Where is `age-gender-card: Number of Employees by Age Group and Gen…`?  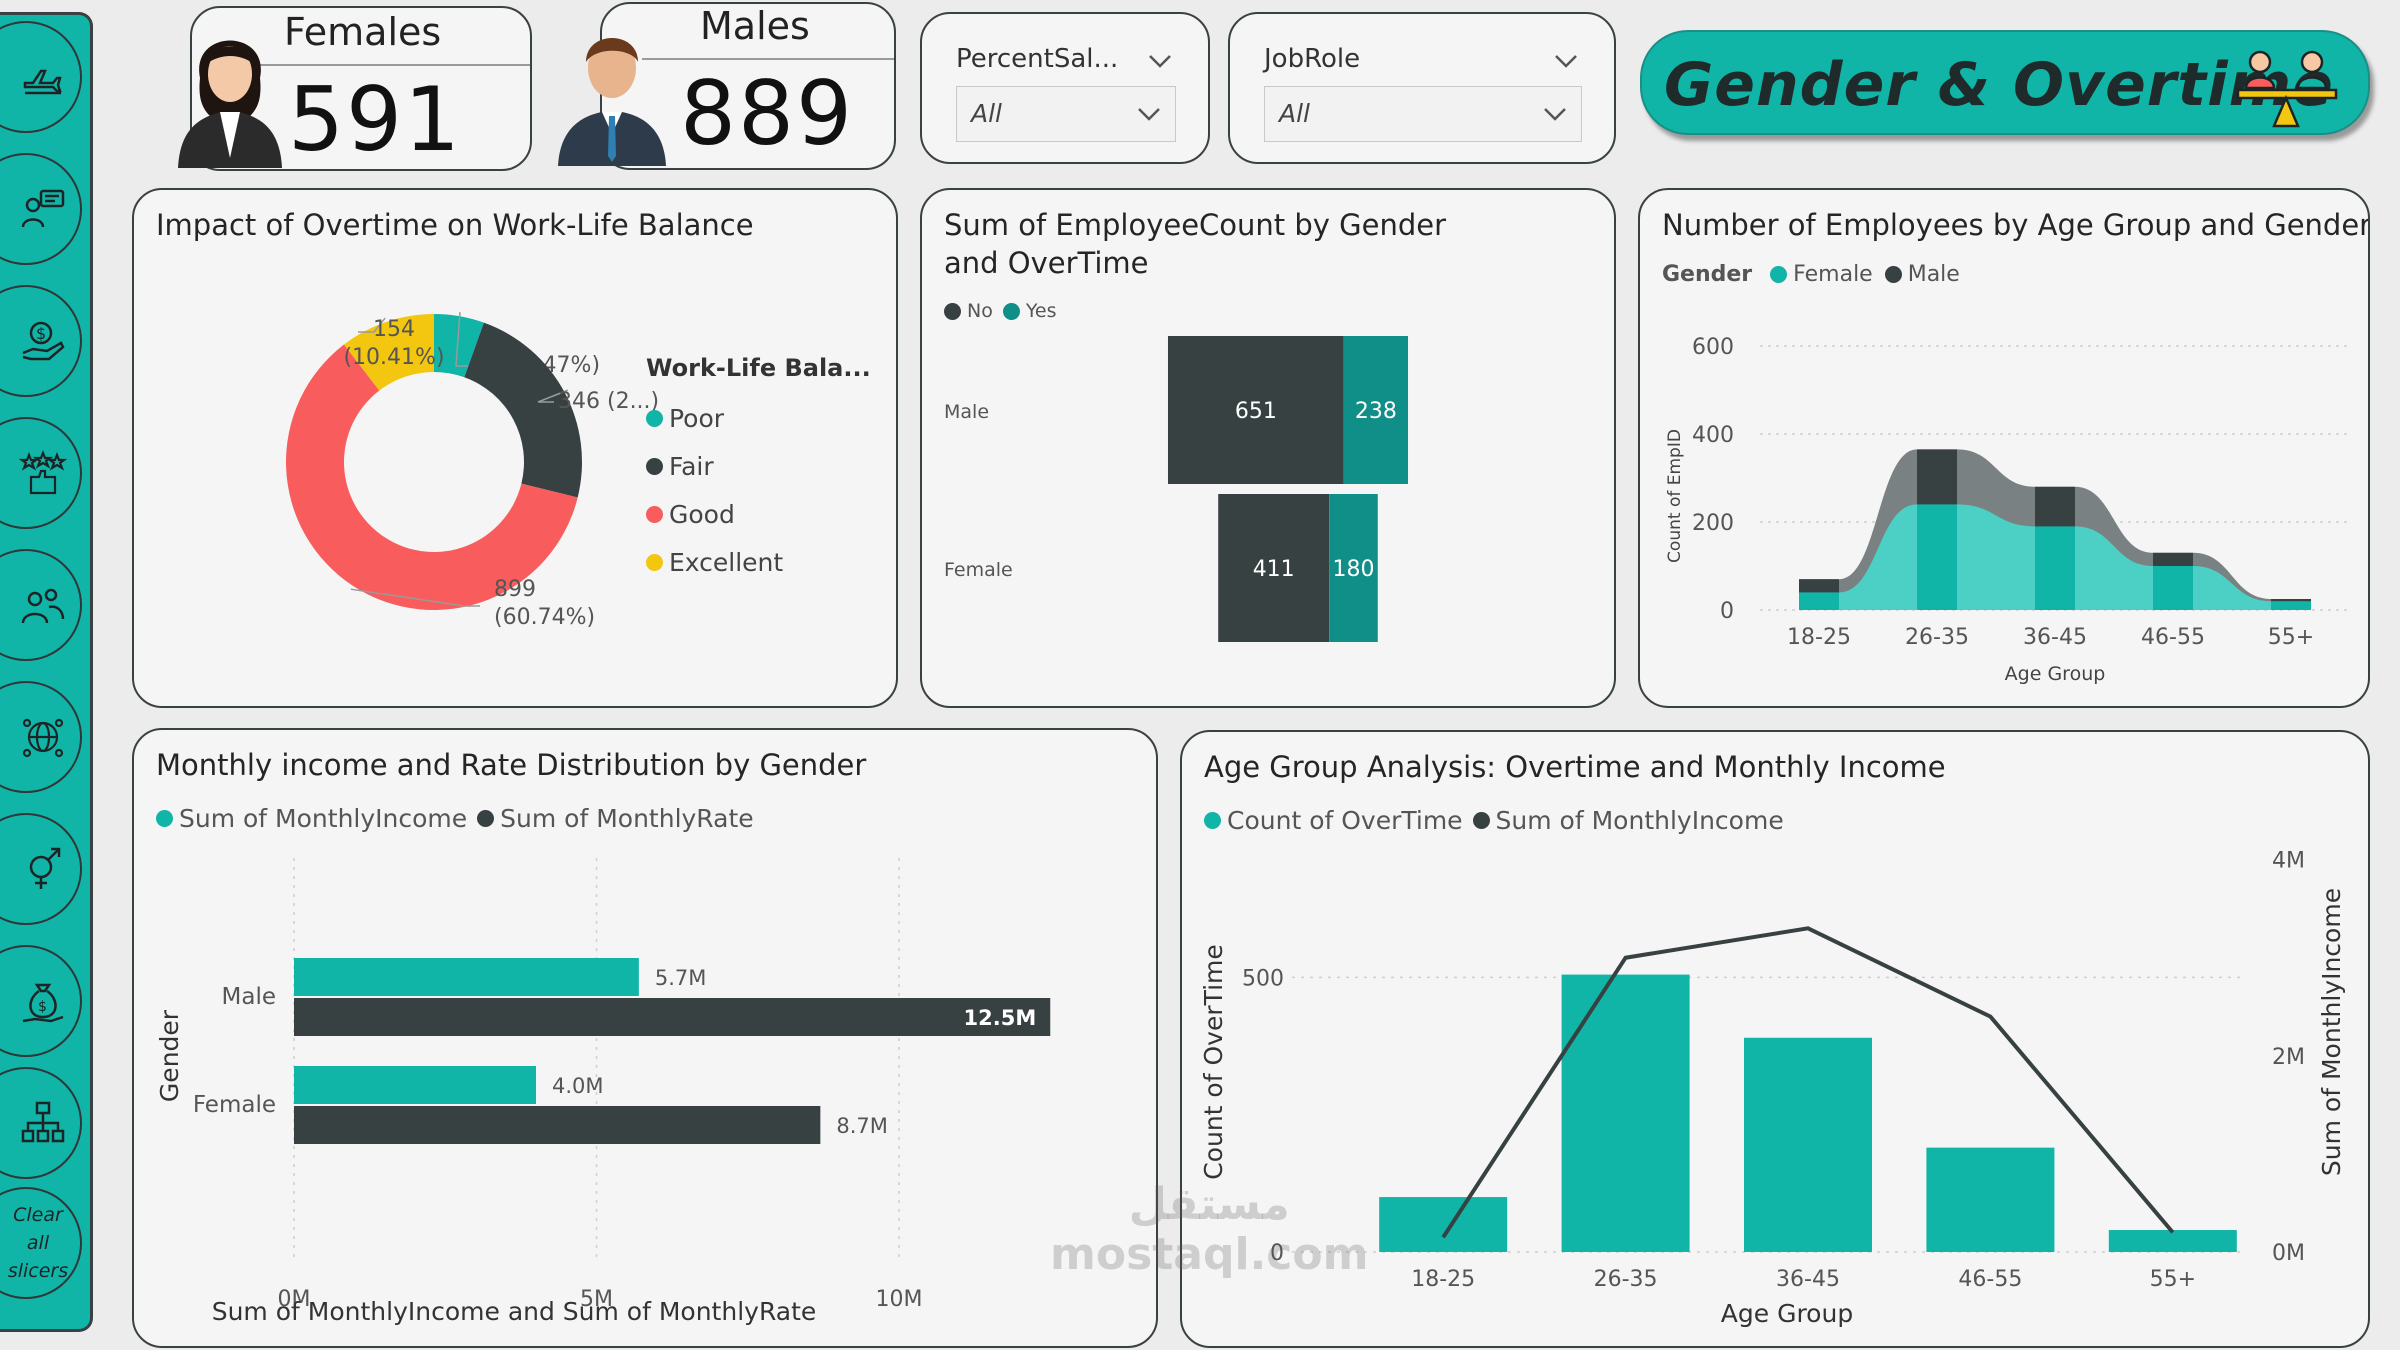
age-gender-card: Number of Employees by Age Group and Gen… is located at coordinates (2004, 448).